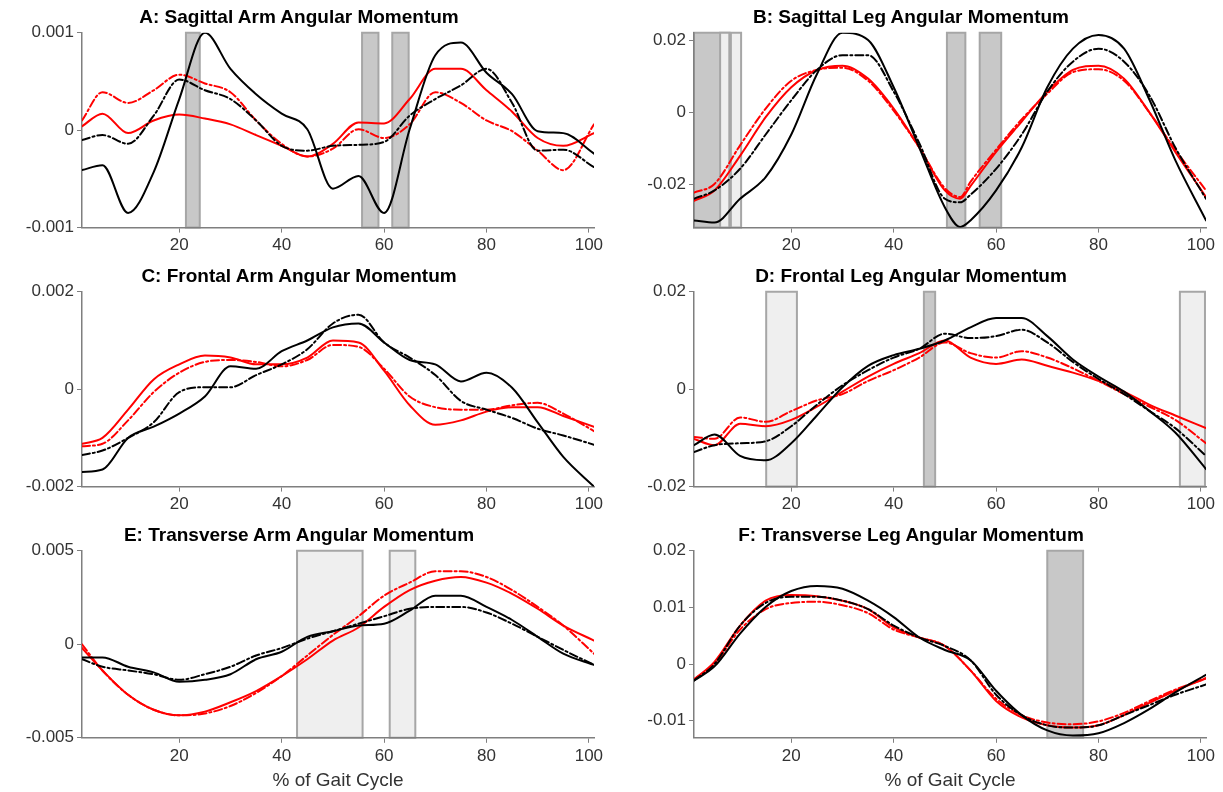 Image resolution: width=1223 pixels, height=792 pixels. I want to click on y-tick-label: 0.002, so click(52, 291).